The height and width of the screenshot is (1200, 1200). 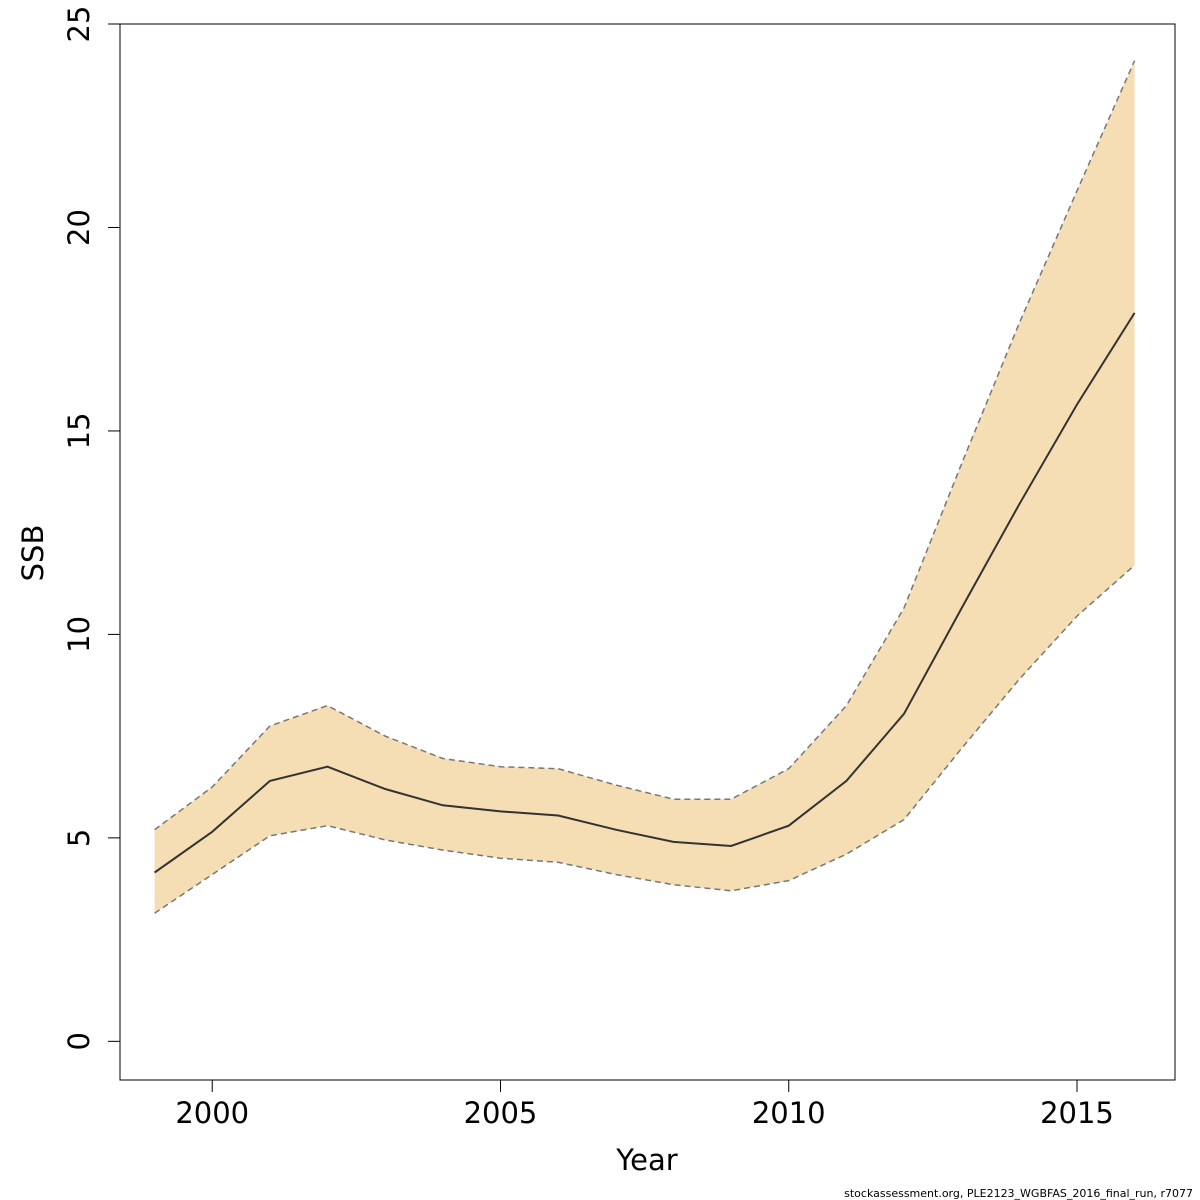 What do you see at coordinates (79, 838) in the screenshot?
I see `y-tick-label: 5` at bounding box center [79, 838].